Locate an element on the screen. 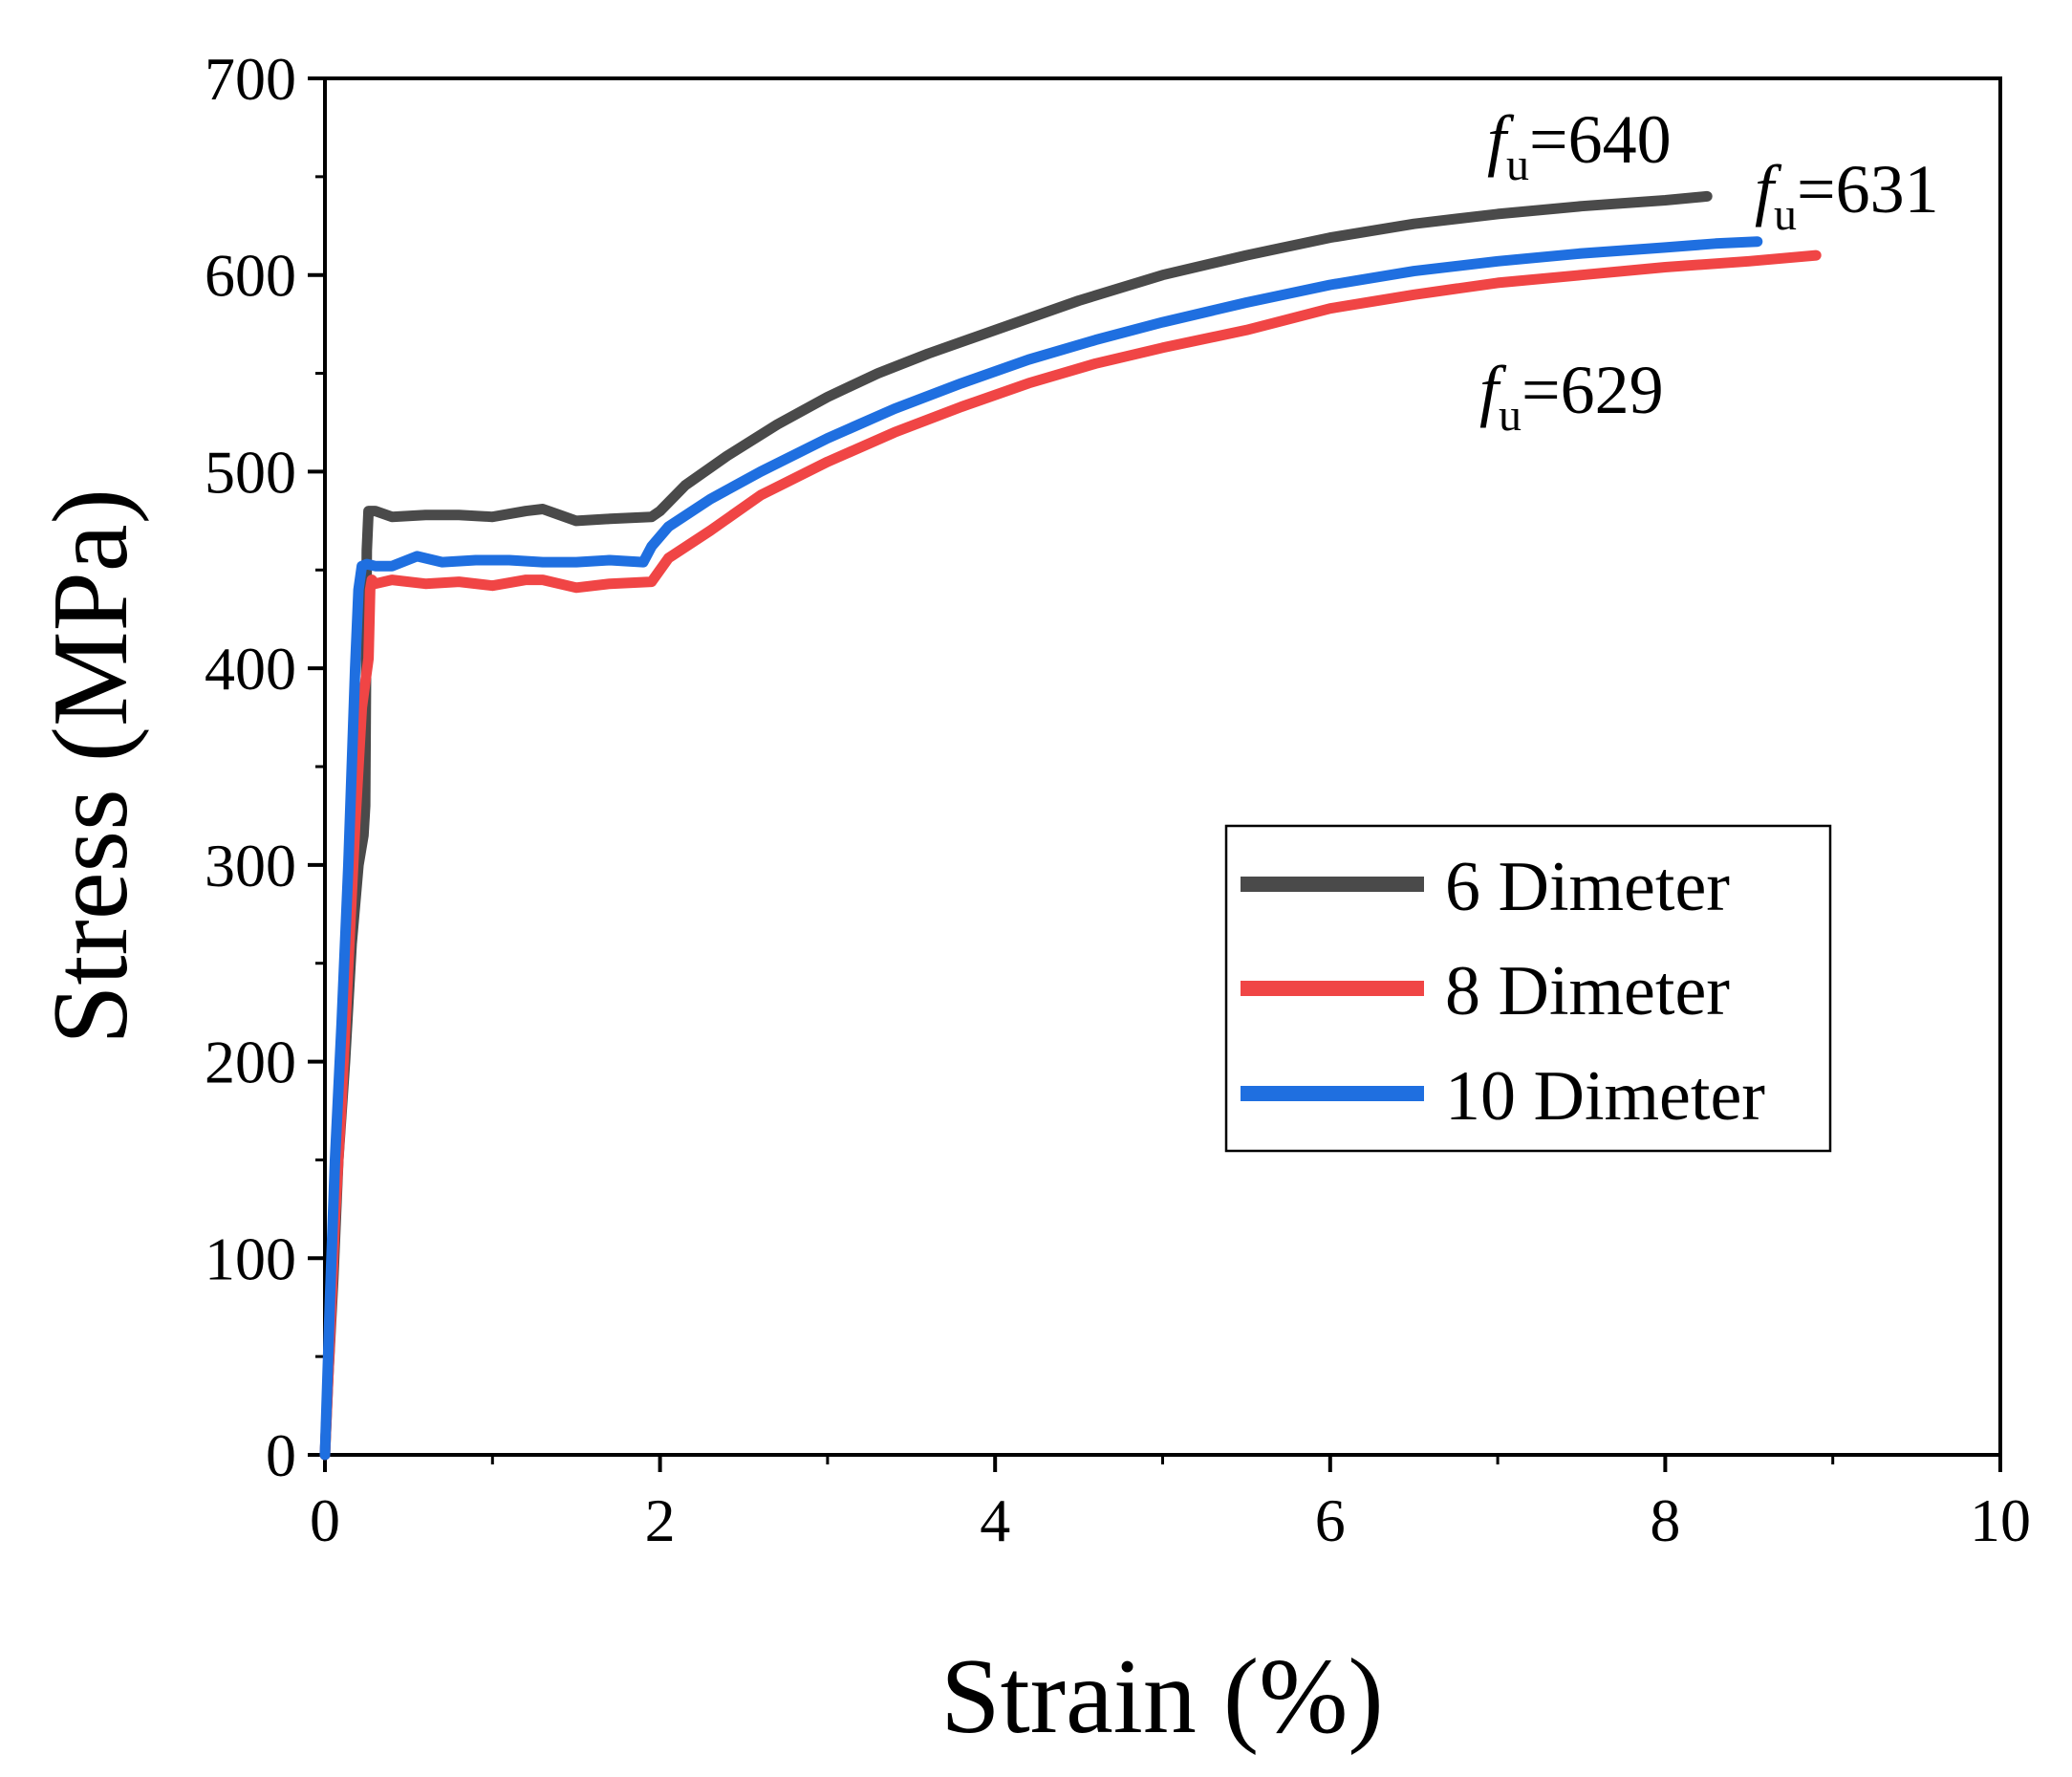 The width and height of the screenshot is (2072, 1777). y-axis-title: Stress (MPa) is located at coordinates (91, 766).